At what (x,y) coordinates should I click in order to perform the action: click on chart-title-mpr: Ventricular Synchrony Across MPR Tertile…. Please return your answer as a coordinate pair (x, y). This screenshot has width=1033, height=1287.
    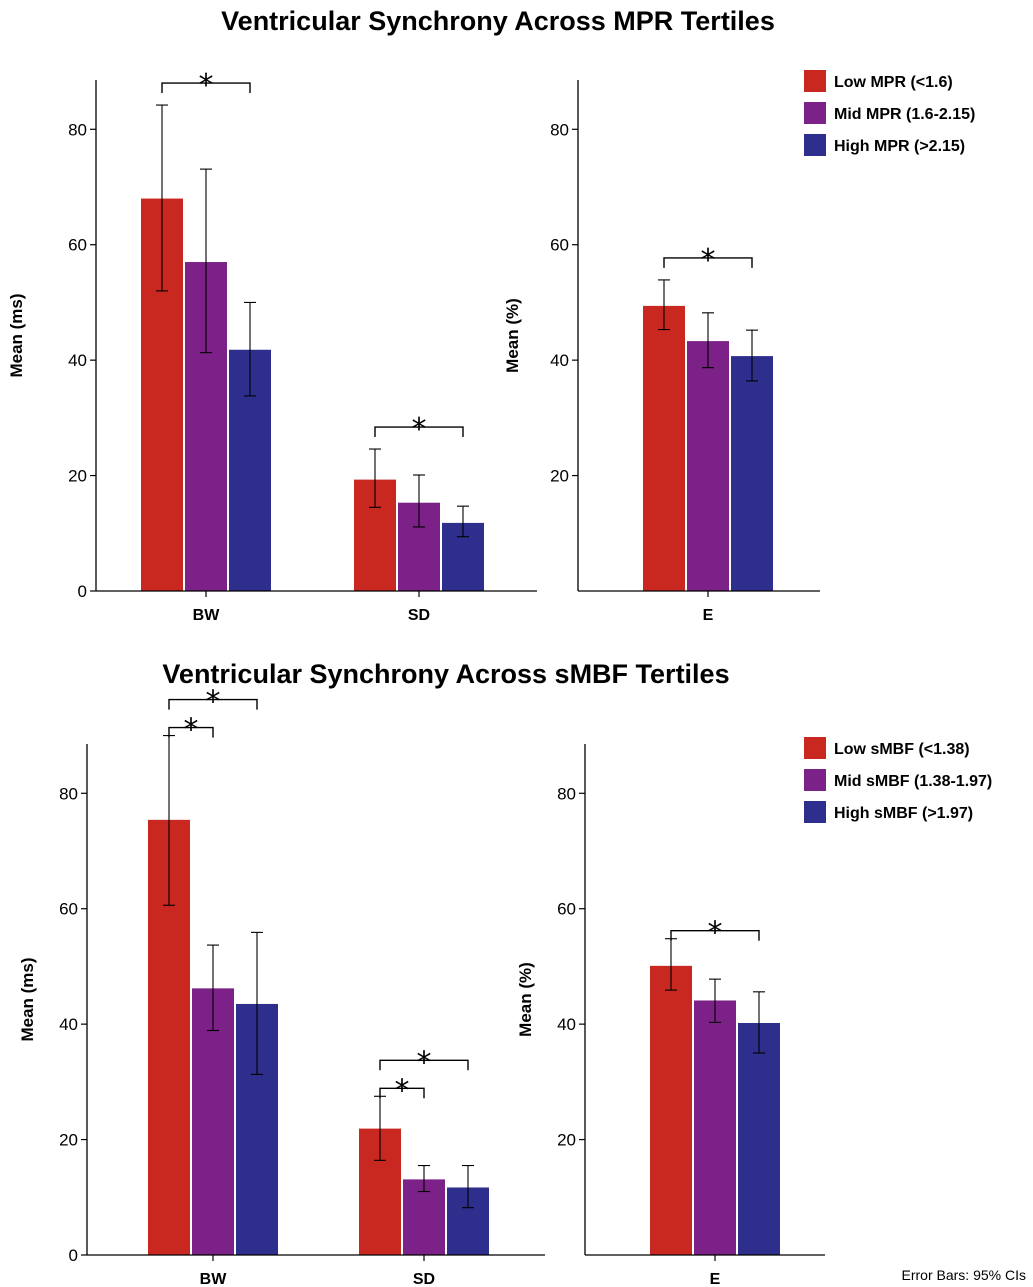
    Looking at the image, I should click on (498, 21).